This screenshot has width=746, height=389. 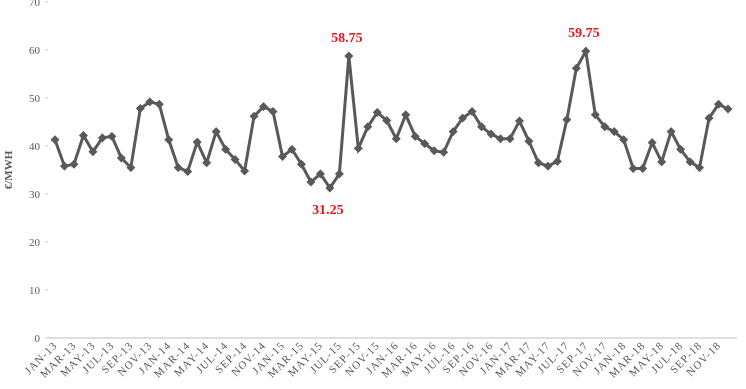 What do you see at coordinates (35, 147) in the screenshot?
I see `y-tick-label: 40` at bounding box center [35, 147].